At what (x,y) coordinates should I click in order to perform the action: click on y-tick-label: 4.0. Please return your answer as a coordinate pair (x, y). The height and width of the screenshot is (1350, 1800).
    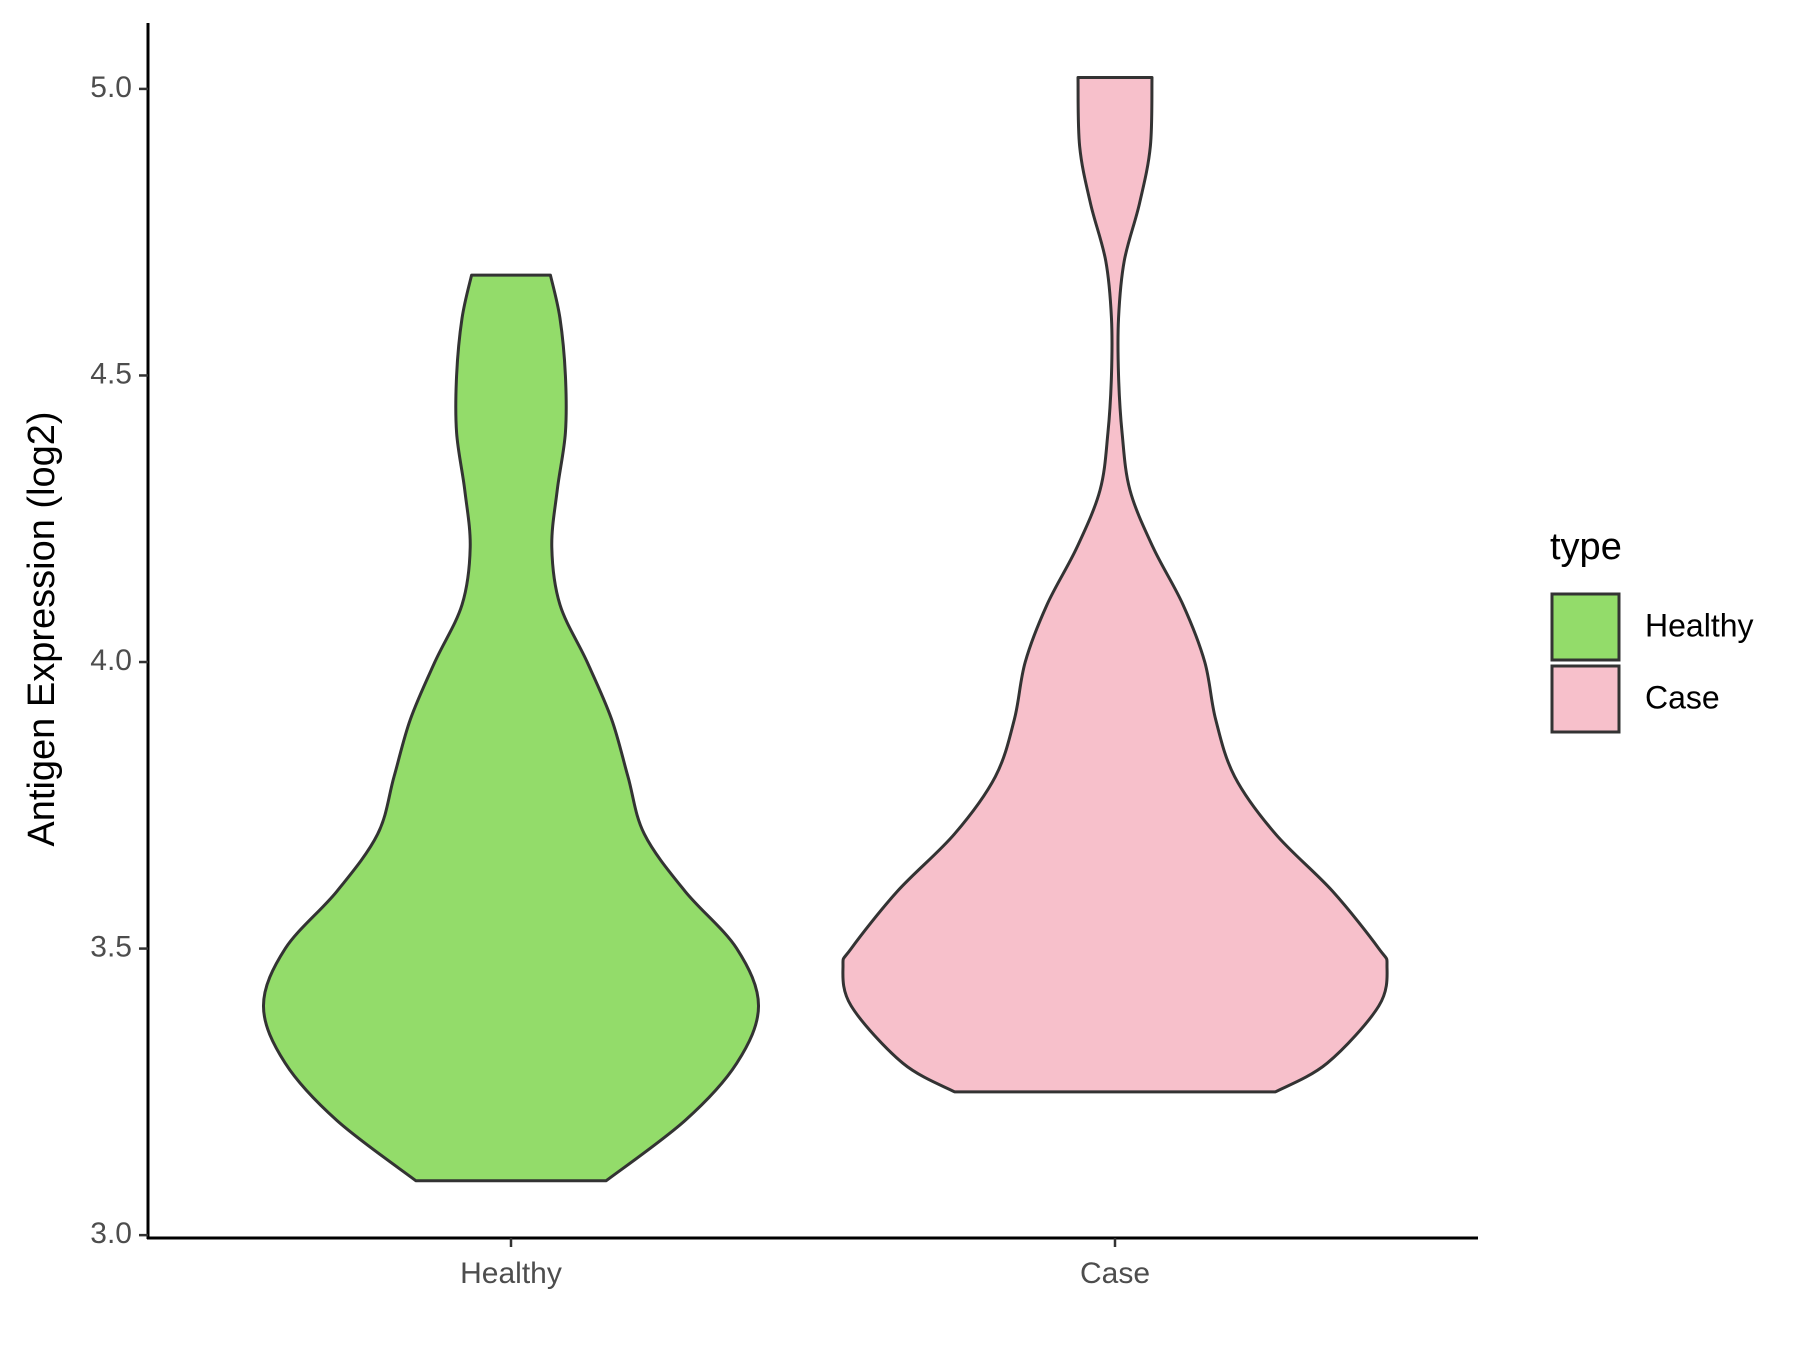
    Looking at the image, I should click on (111, 660).